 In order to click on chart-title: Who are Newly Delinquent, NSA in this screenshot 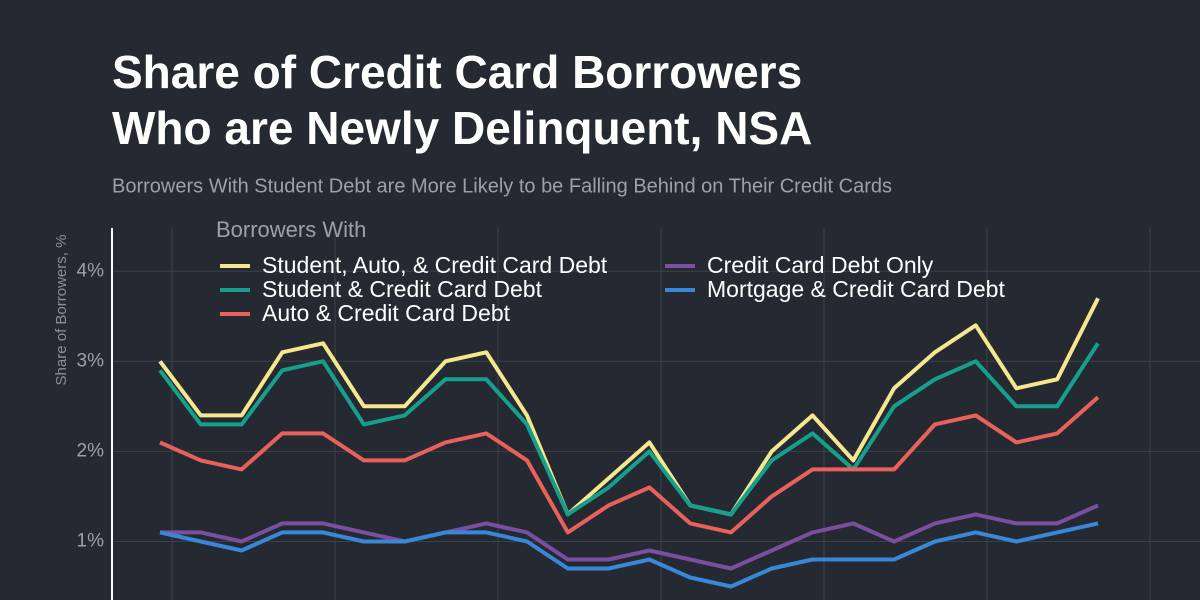, I will do `click(462, 128)`.